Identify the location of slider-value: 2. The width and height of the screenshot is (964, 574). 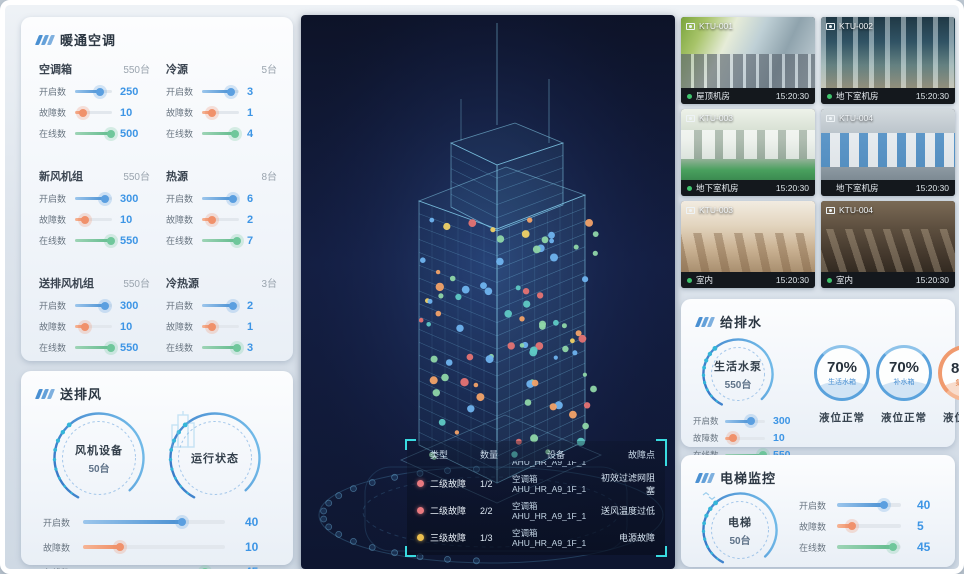
(250, 219).